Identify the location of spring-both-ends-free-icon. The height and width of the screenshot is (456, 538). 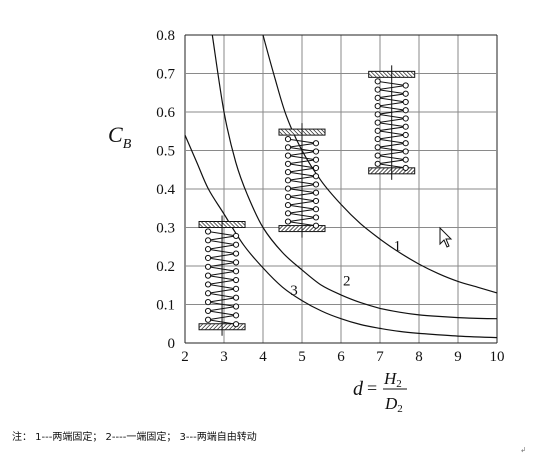
(222, 275).